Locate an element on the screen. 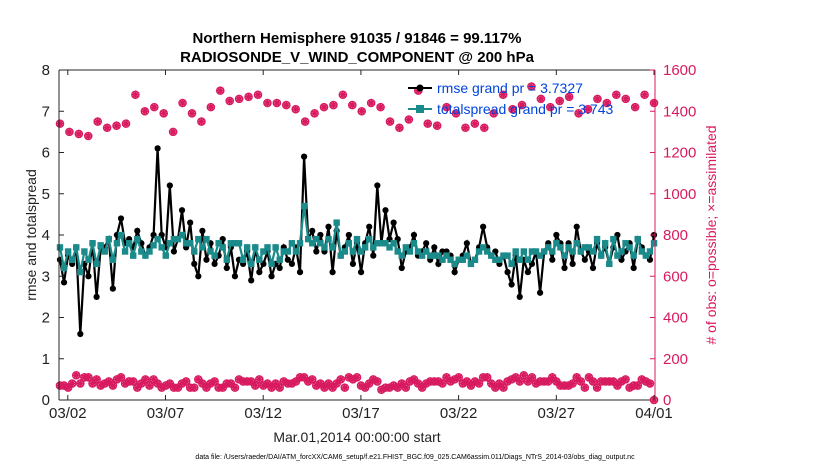 The height and width of the screenshot is (470, 830). y-tick-label-left: 1 is located at coordinates (46, 359).